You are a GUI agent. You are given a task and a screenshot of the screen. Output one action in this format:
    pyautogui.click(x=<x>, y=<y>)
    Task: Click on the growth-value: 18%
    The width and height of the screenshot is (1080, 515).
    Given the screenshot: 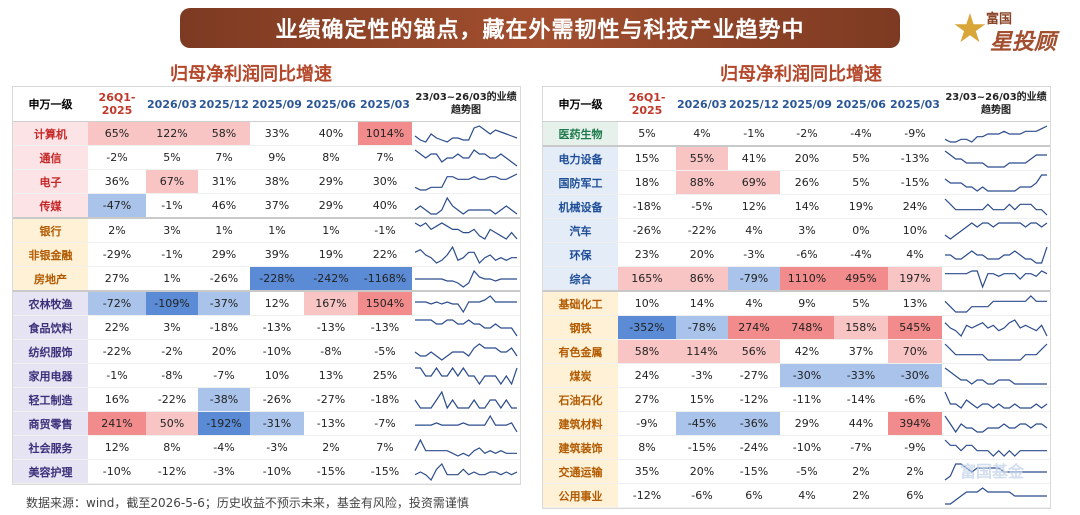 What is the action you would take?
    pyautogui.click(x=647, y=182)
    